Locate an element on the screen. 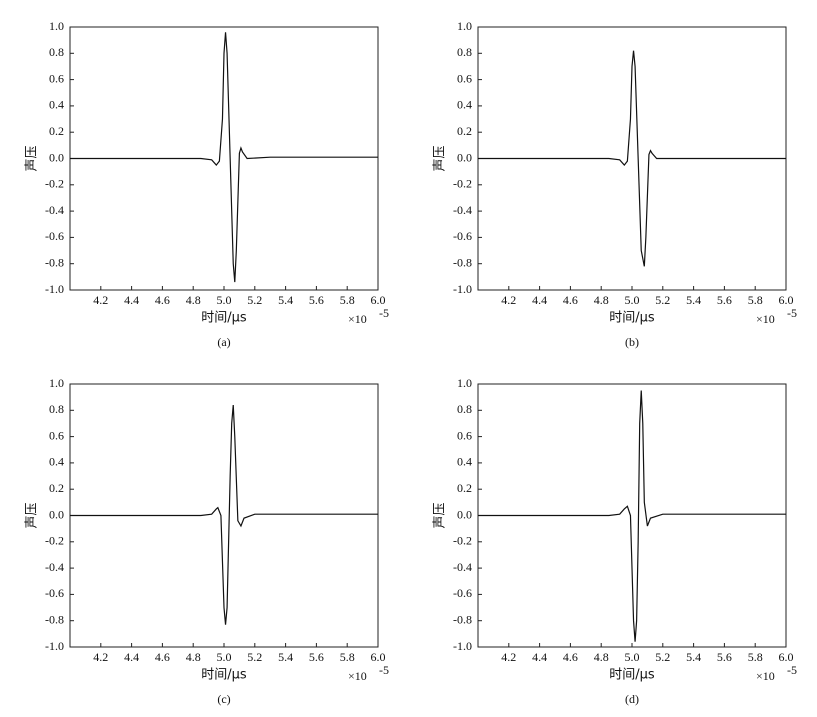 Image resolution: width=817 pixels, height=717 pixels. caption: (a) is located at coordinates (223, 342).